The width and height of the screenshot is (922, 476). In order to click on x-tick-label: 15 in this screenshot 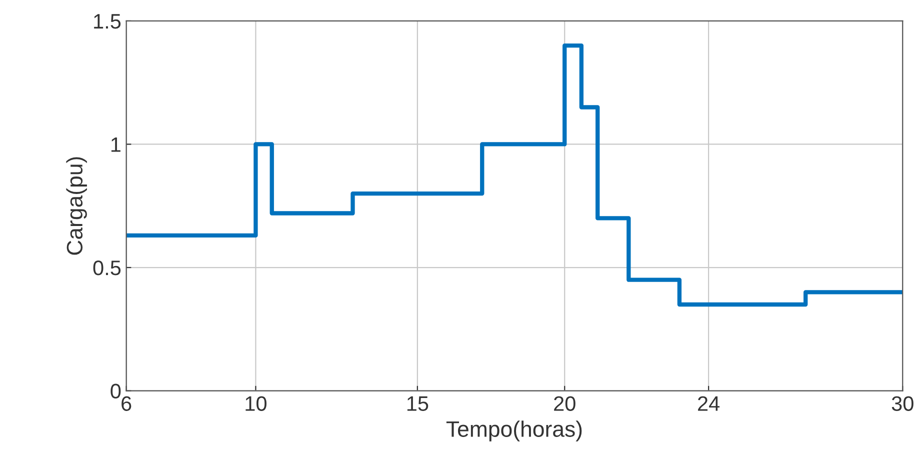, I will do `click(417, 403)`.